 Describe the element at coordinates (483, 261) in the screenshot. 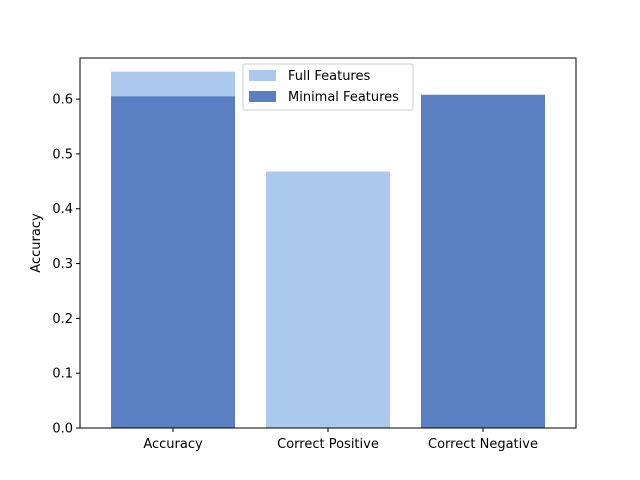

I see `bar-minimal-features-correct-negative` at that location.